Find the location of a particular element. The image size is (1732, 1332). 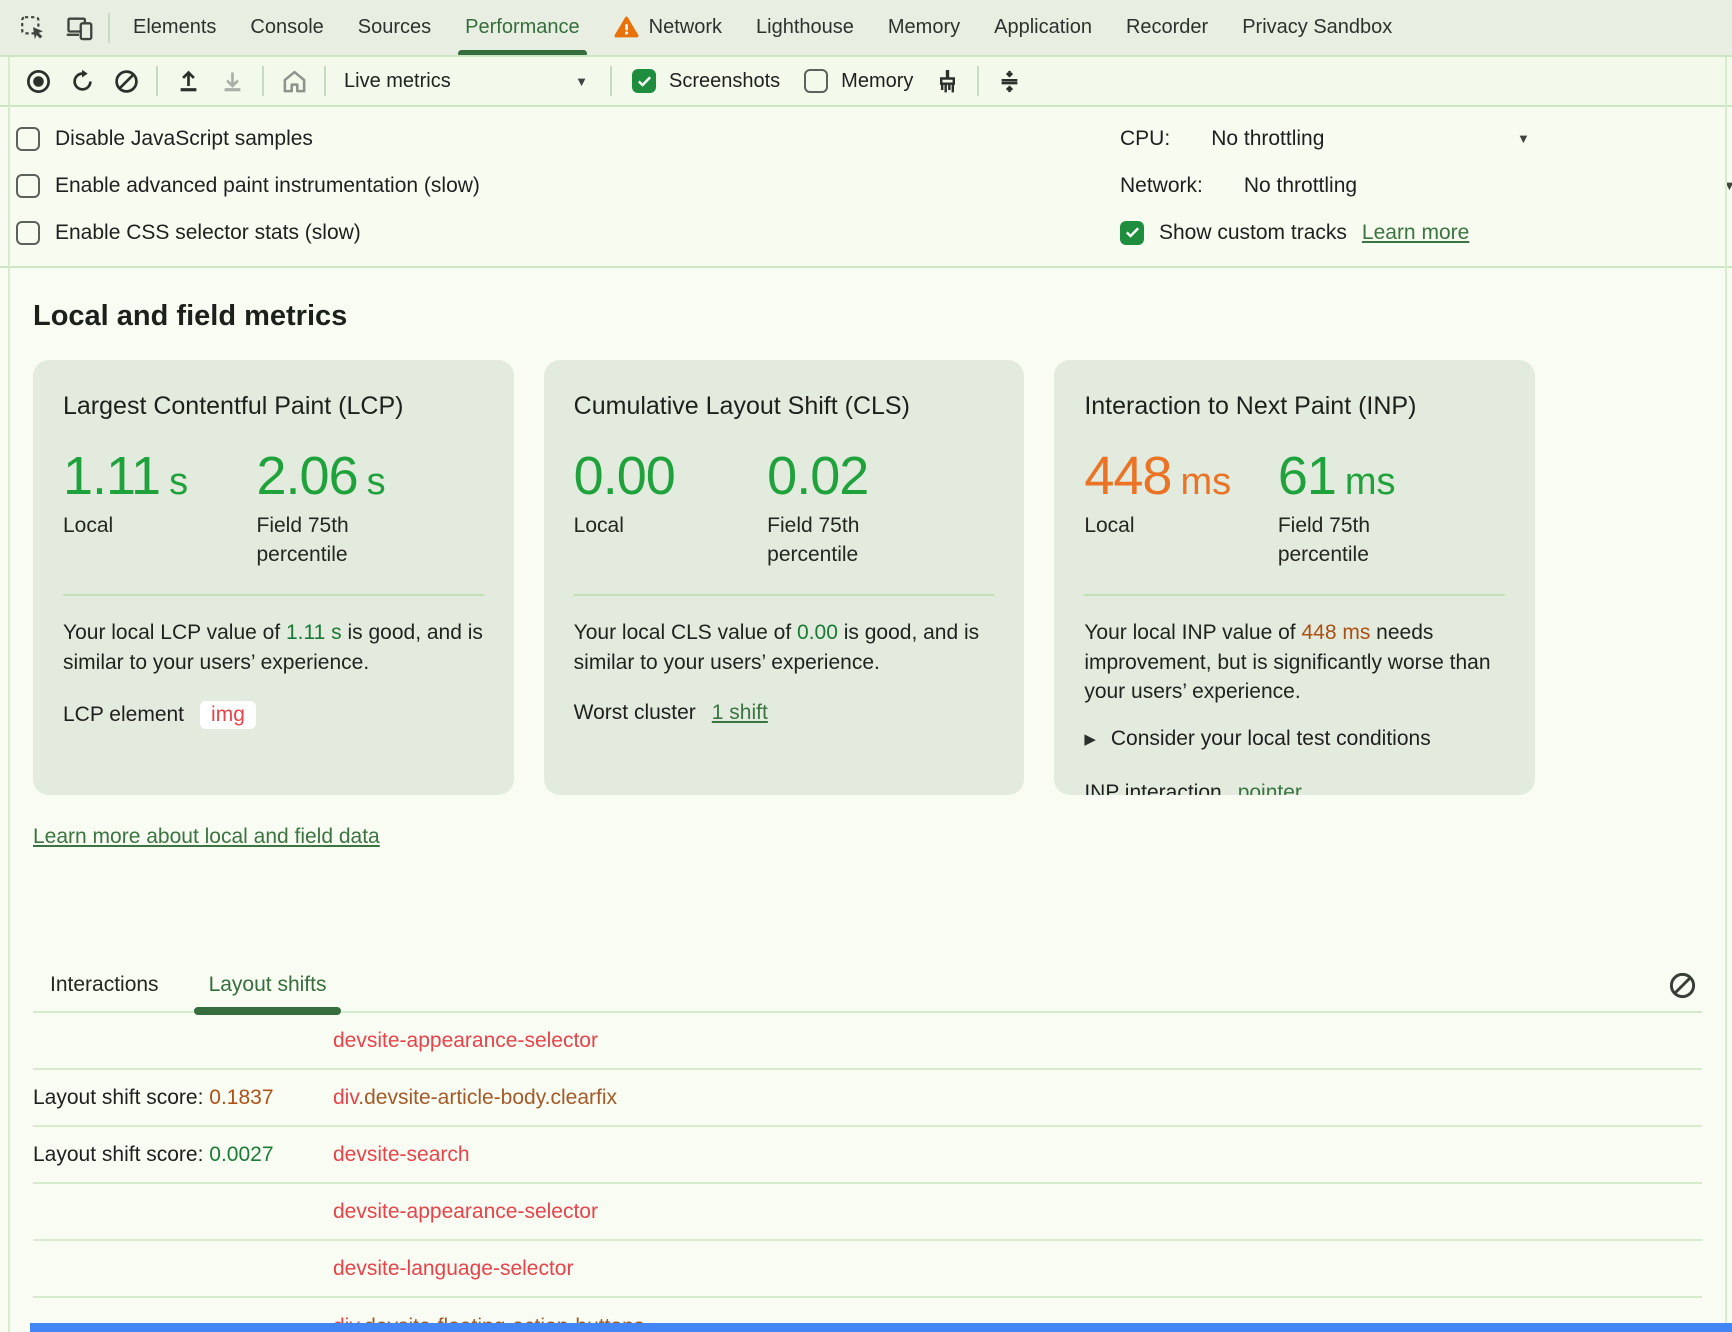

tab-label: Elements is located at coordinates (175, 27).